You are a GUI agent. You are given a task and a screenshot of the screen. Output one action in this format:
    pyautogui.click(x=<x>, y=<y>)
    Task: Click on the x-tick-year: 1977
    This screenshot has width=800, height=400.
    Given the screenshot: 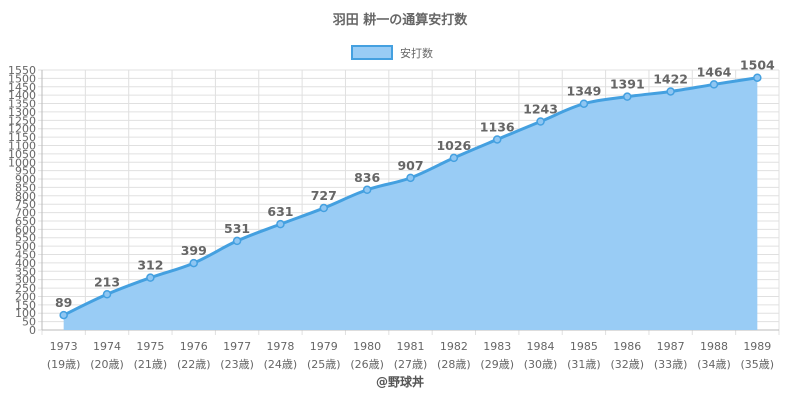 What is the action you would take?
    pyautogui.click(x=237, y=346)
    